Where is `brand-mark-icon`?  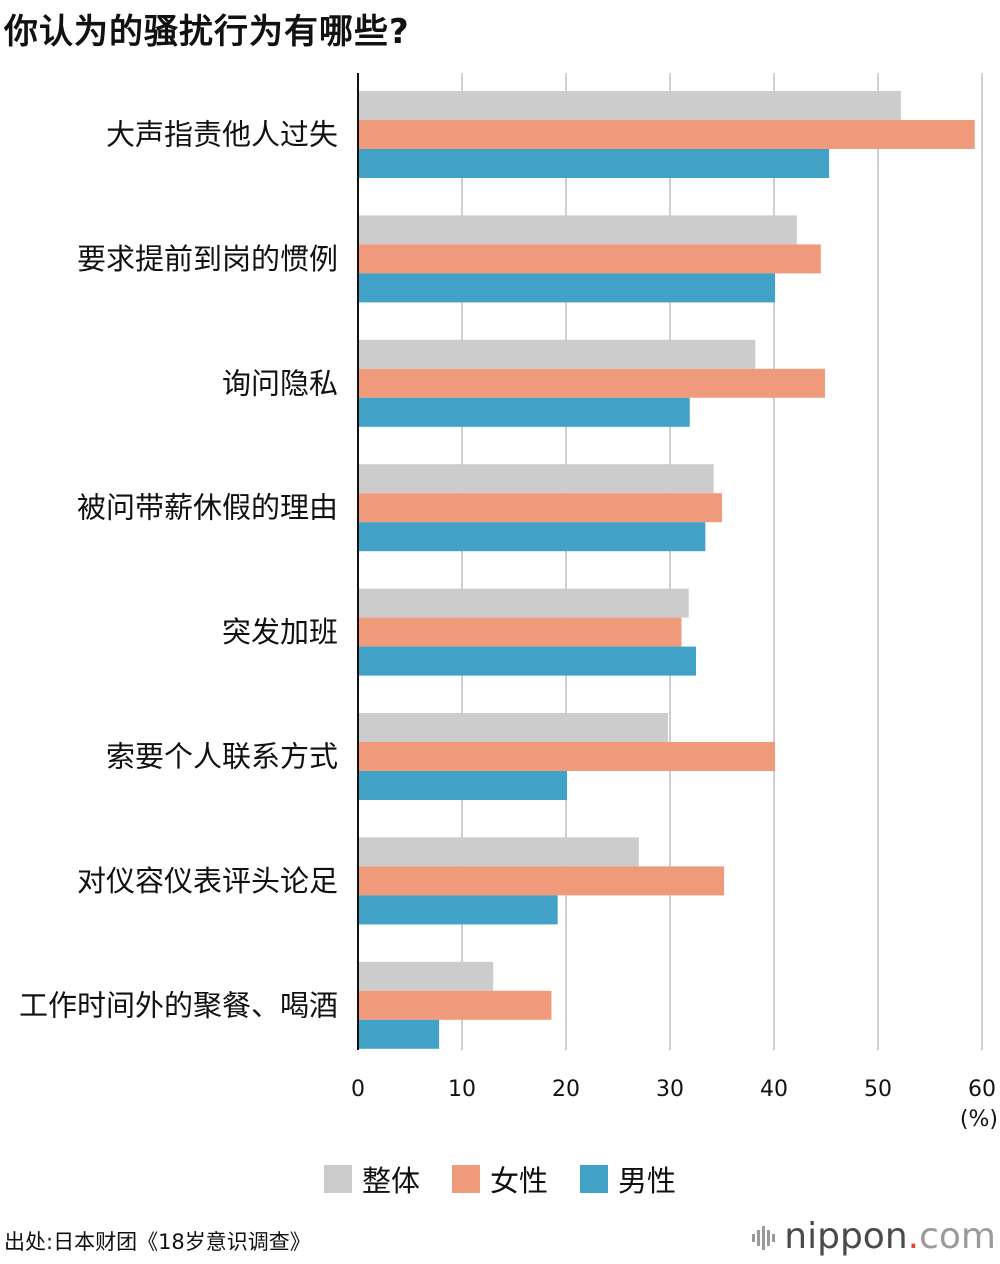 brand-mark-icon is located at coordinates (764, 1238).